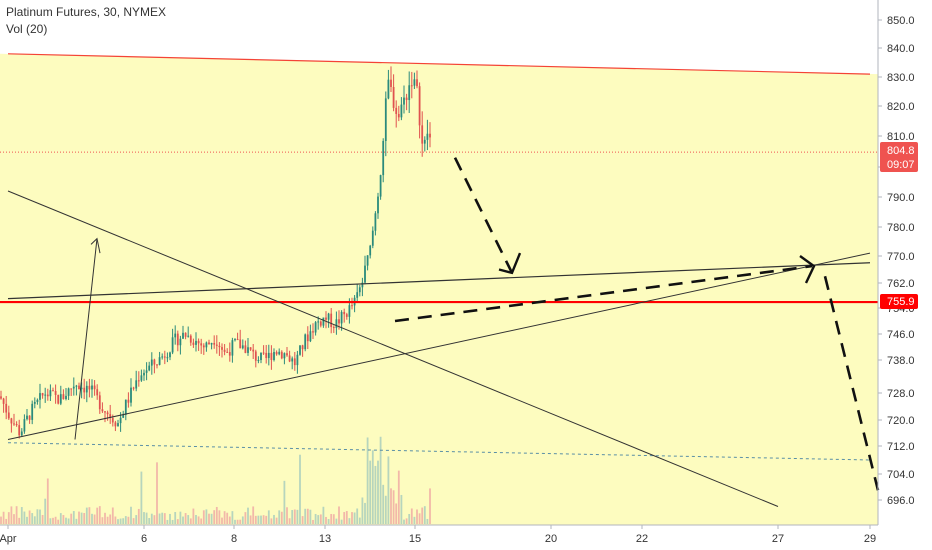 The image size is (932, 550). Describe the element at coordinates (86, 339) in the screenshot. I see `up-arrow-shaft` at that location.